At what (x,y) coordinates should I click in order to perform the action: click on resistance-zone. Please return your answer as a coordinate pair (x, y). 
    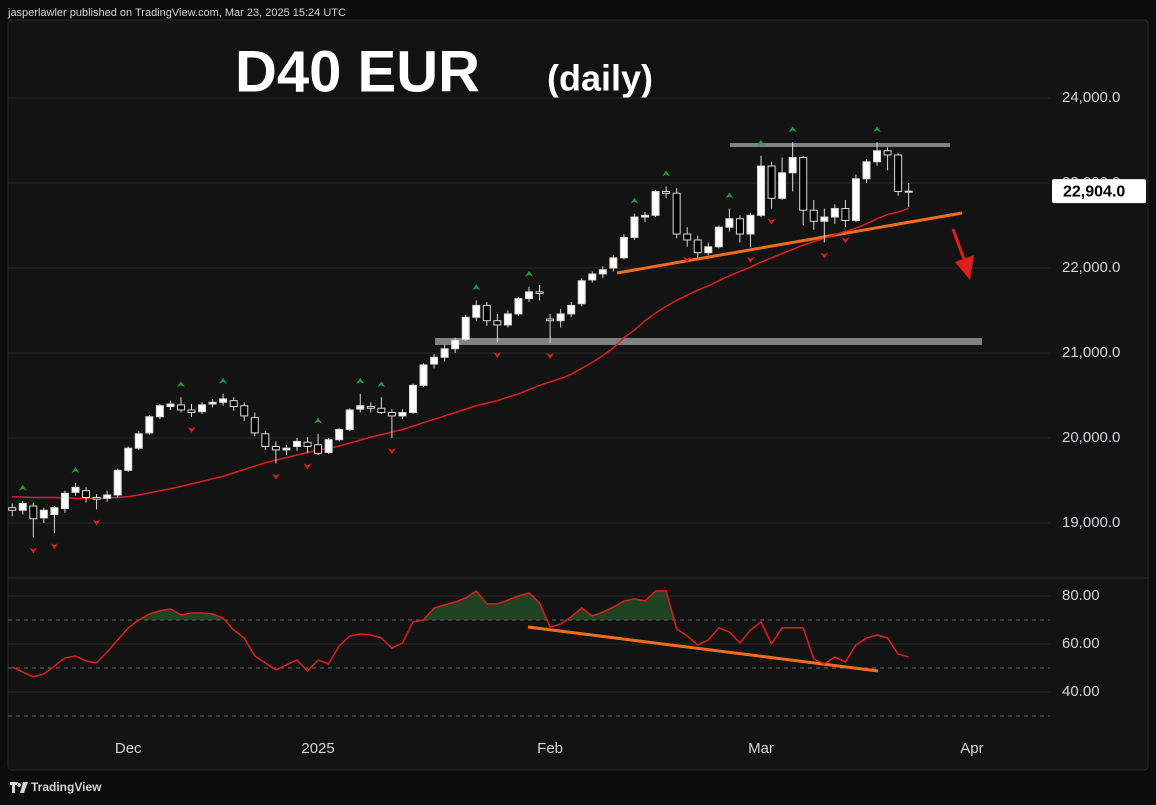
    Looking at the image, I should click on (840, 145).